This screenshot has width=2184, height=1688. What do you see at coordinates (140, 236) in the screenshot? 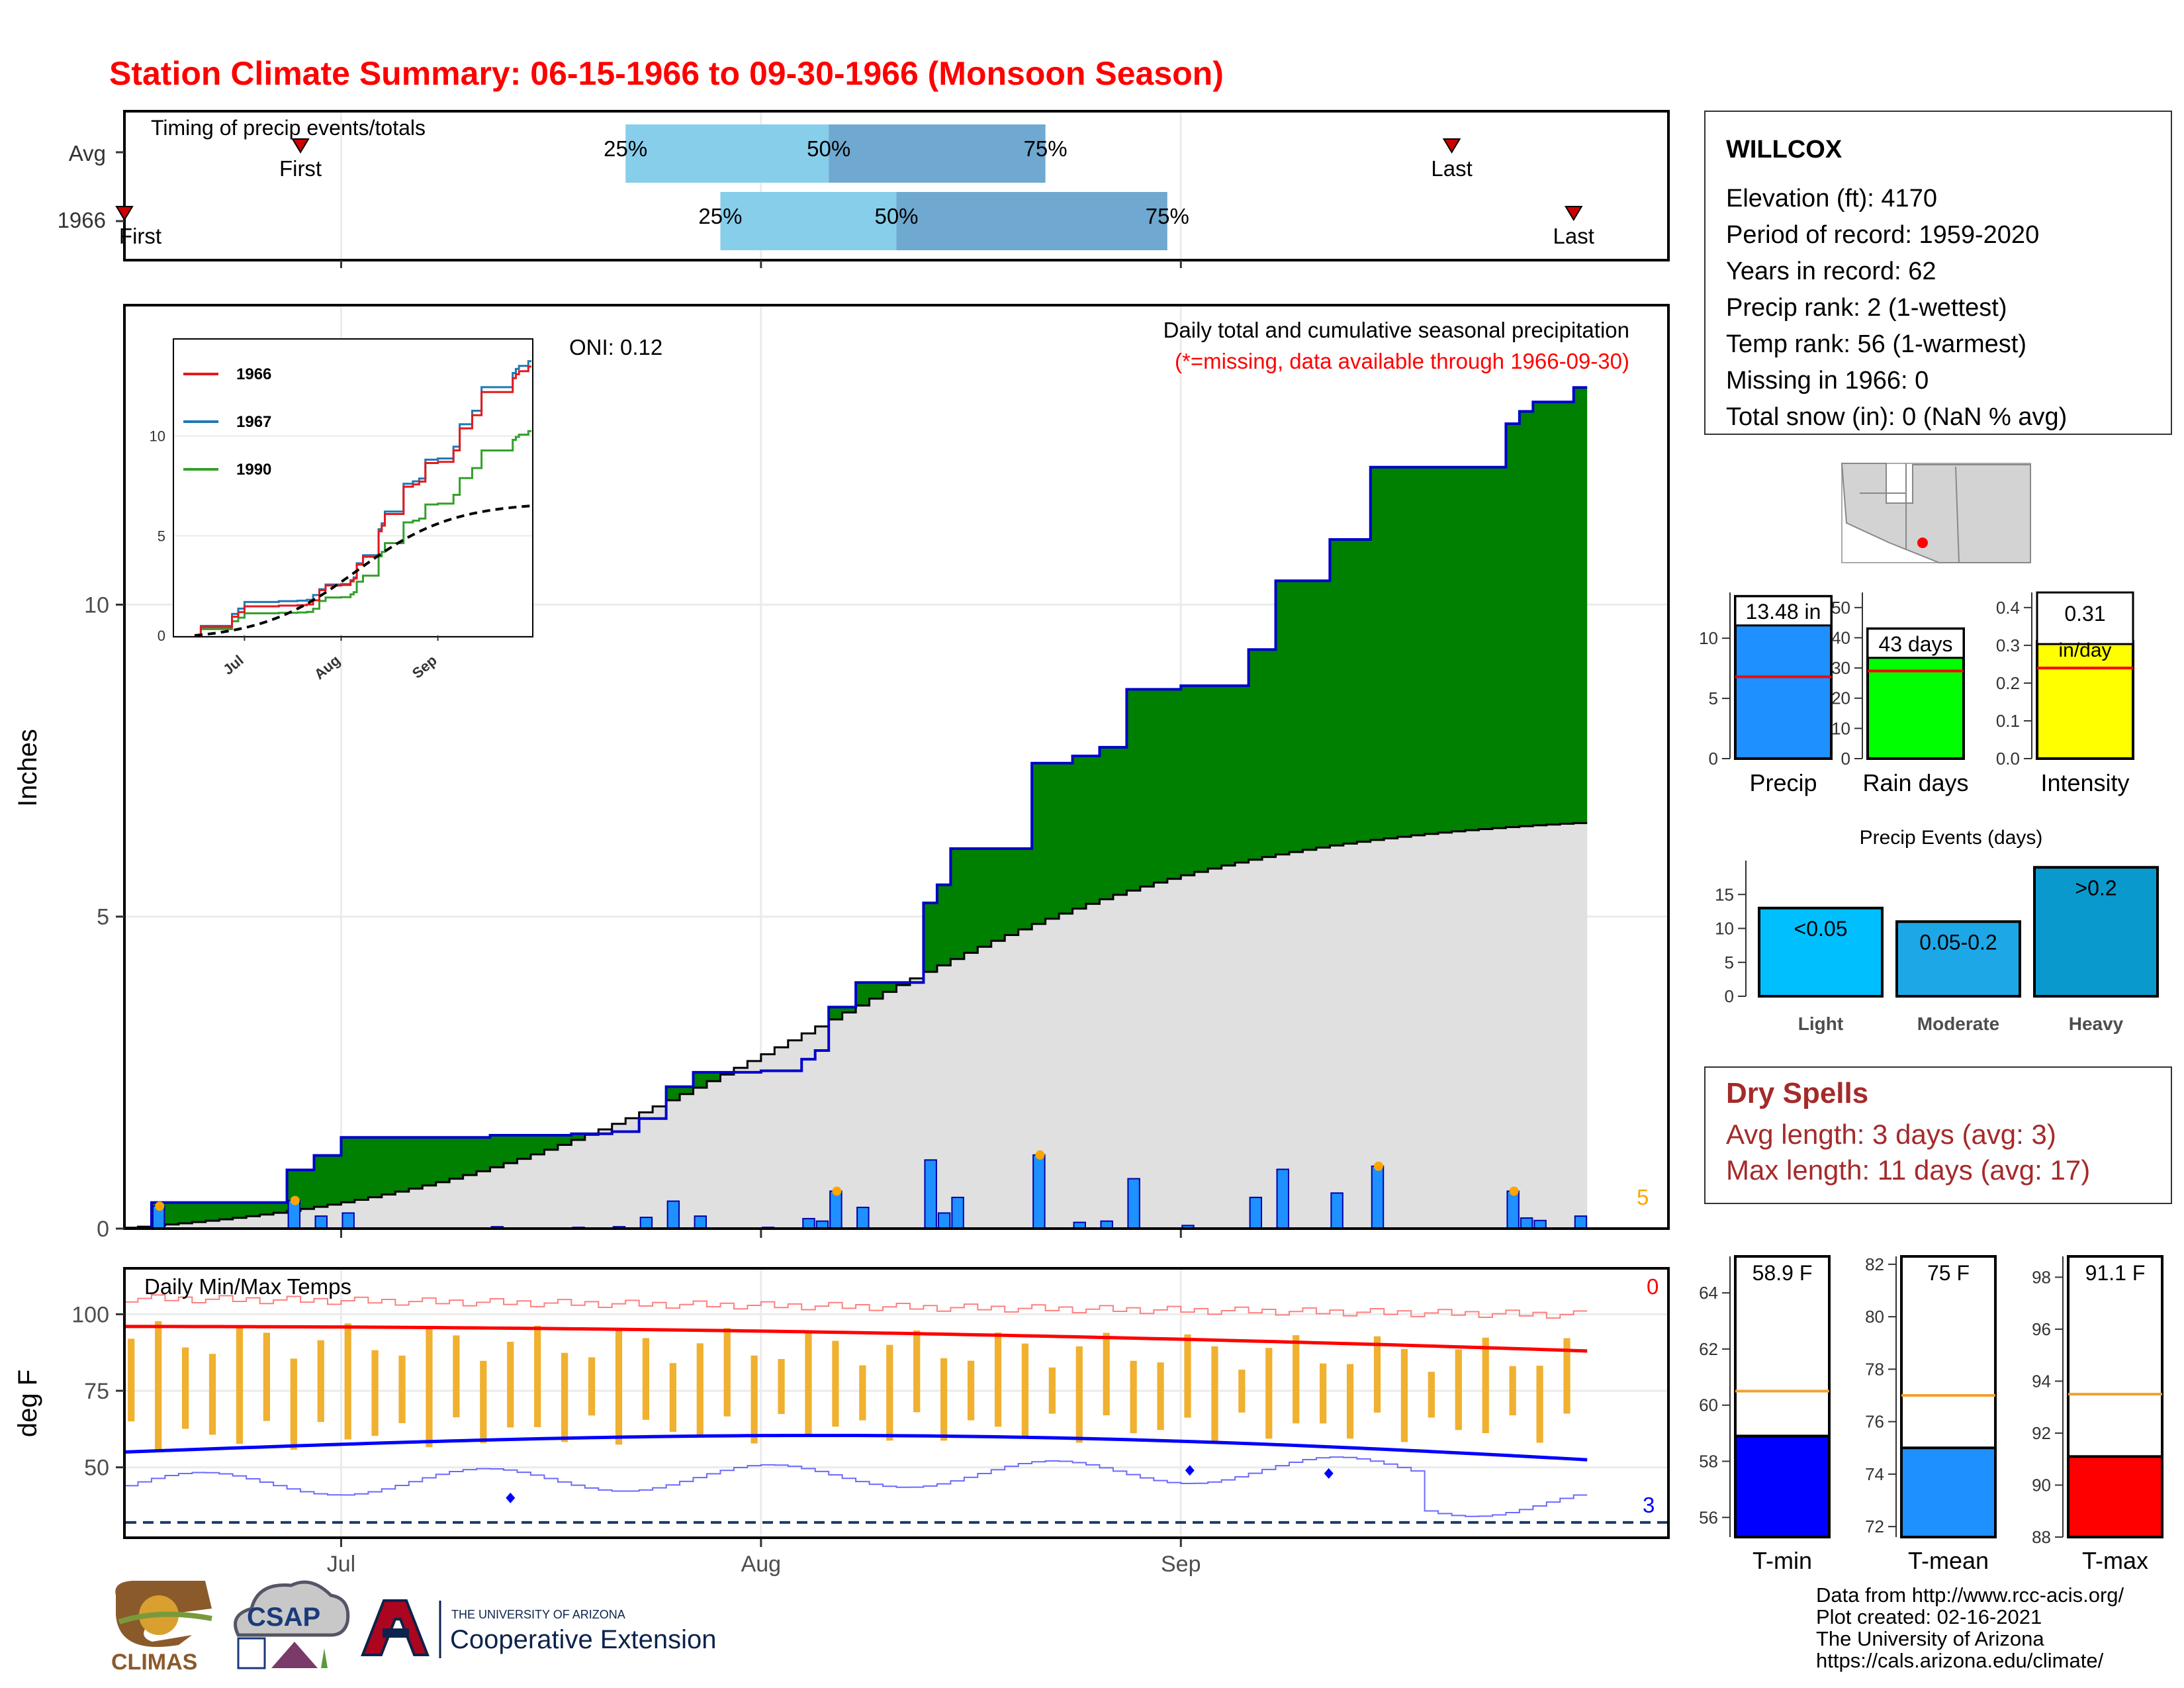
I see `timing-label-first: First` at bounding box center [140, 236].